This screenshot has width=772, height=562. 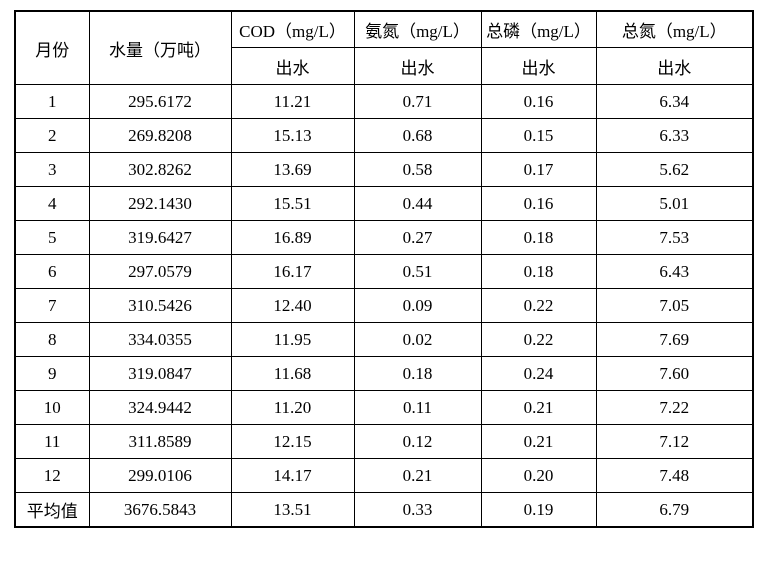 I want to click on table-row: 2 269.8208 15.13 0.68 0.15 6.33, so click(x=384, y=135).